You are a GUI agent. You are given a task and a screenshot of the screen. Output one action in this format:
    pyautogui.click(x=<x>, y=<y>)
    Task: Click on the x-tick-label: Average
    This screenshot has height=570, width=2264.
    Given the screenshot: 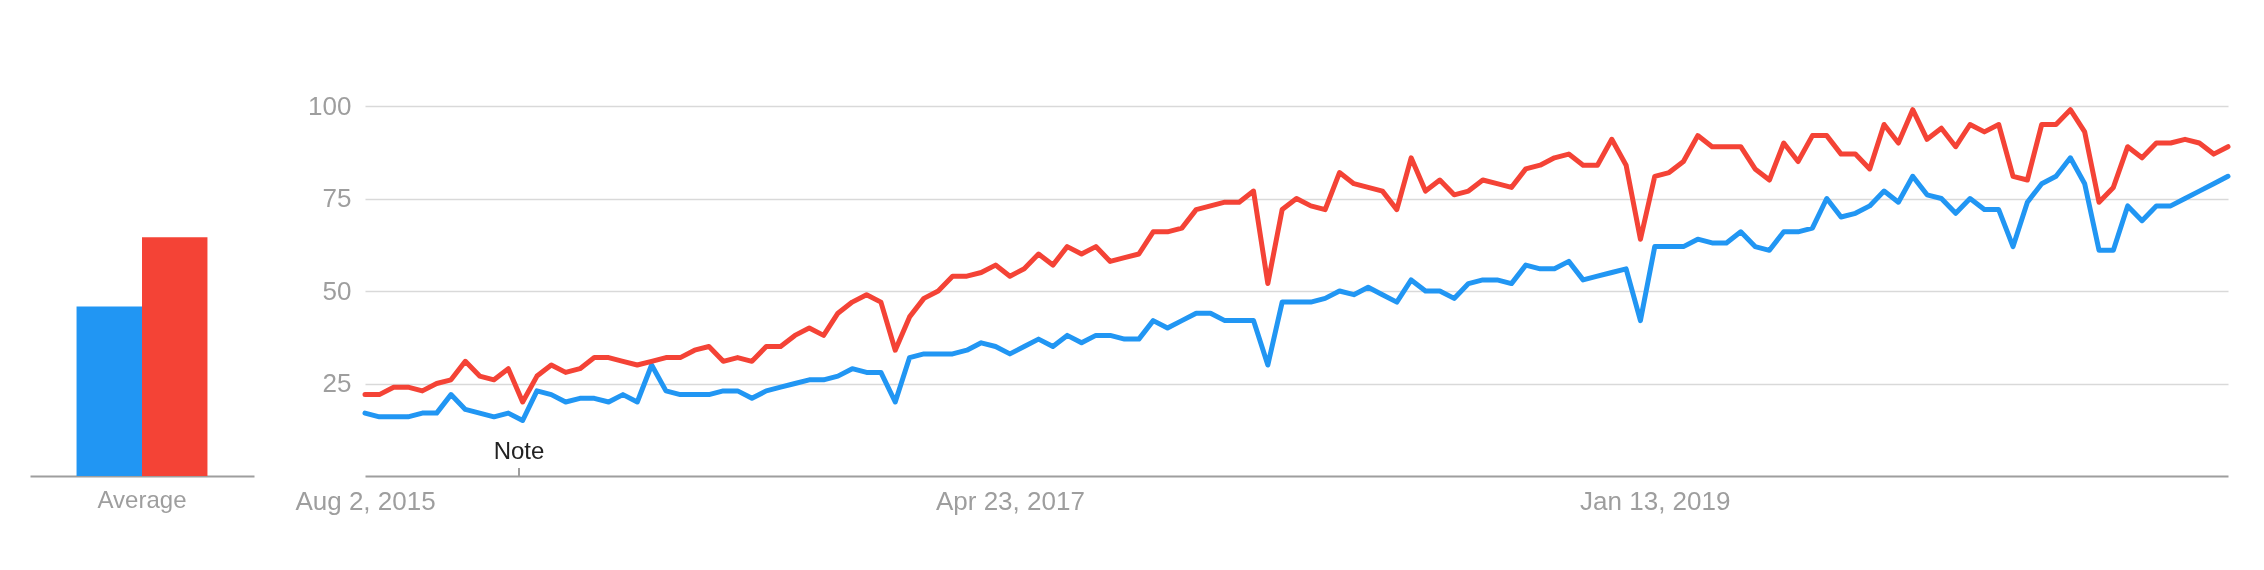 What is the action you would take?
    pyautogui.click(x=142, y=499)
    